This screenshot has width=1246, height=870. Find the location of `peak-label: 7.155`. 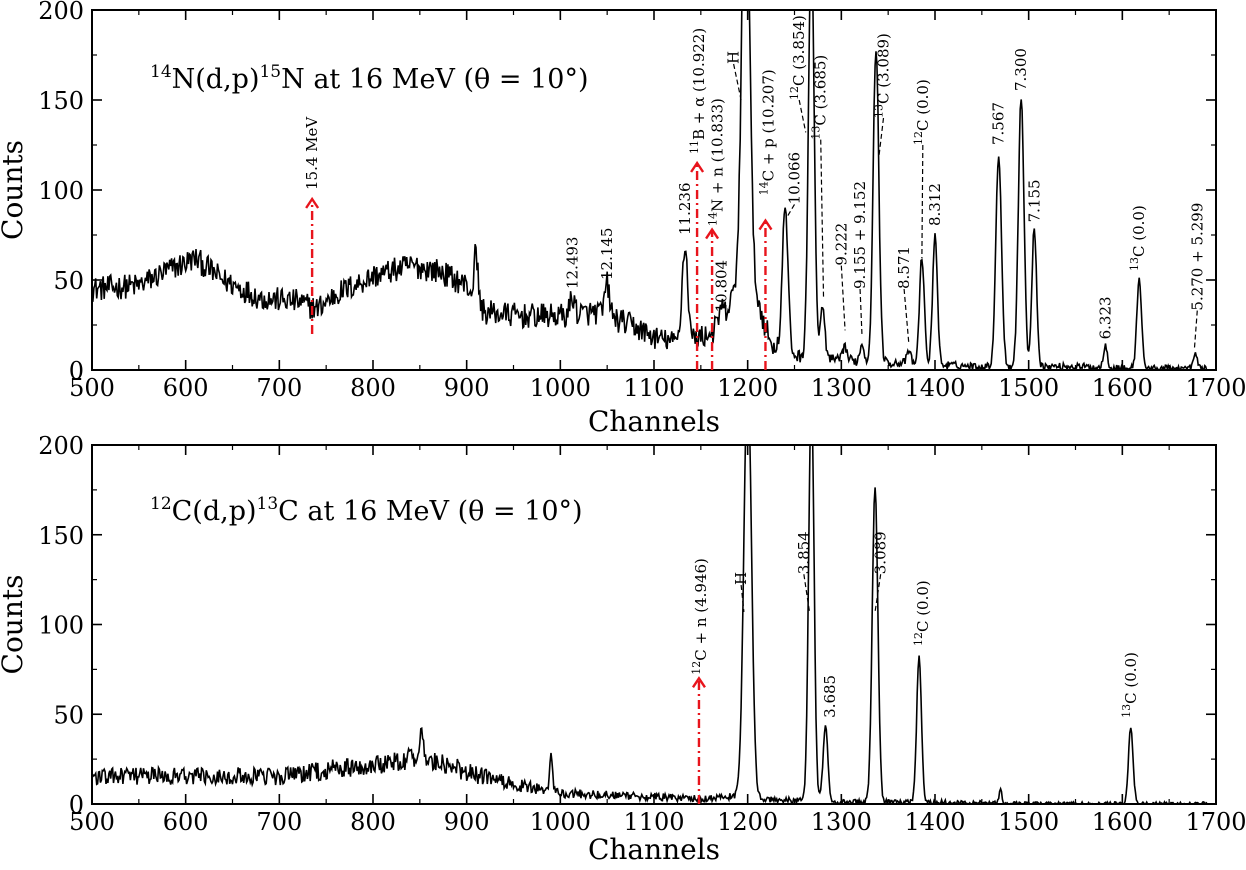

peak-label: 7.155 is located at coordinates (1034, 200).